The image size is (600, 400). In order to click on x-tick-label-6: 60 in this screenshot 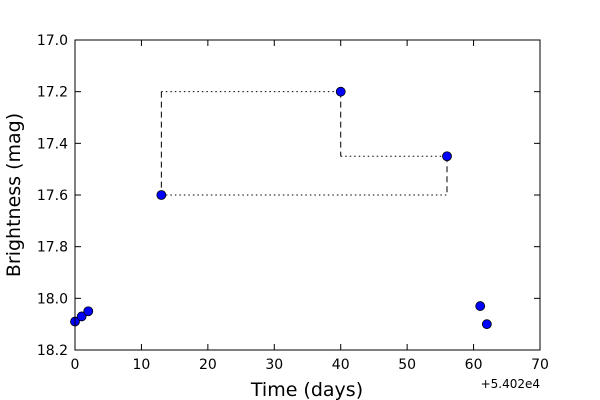, I will do `click(474, 365)`.